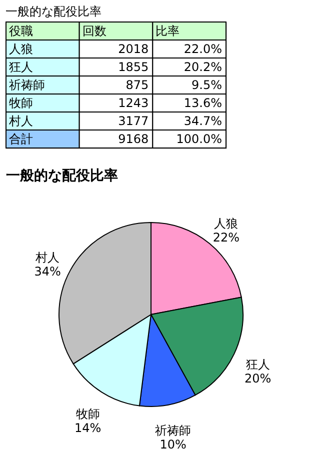 This screenshot has height=454, width=321. What do you see at coordinates (226, 237) in the screenshot?
I see `data-label: 22%` at bounding box center [226, 237].